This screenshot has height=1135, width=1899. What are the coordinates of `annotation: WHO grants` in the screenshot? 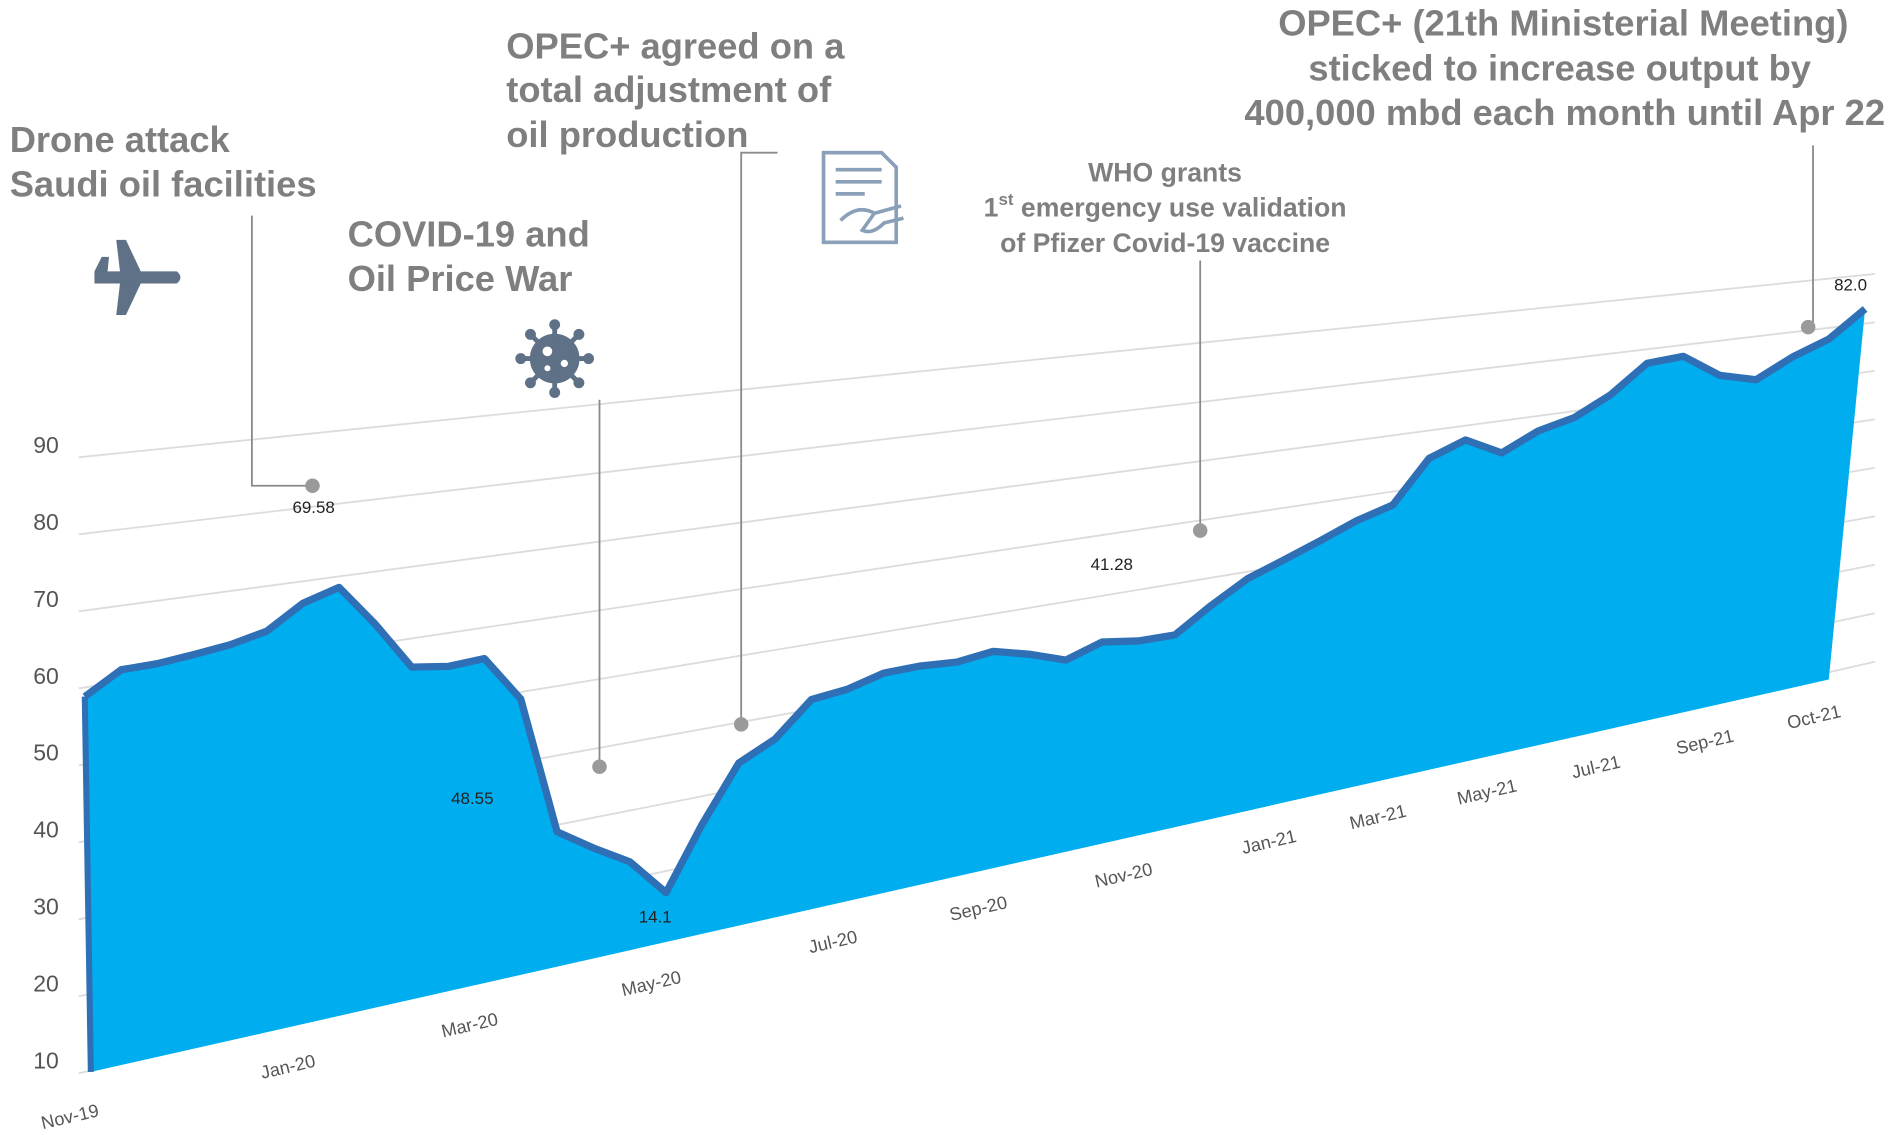 It's located at (1165, 173).